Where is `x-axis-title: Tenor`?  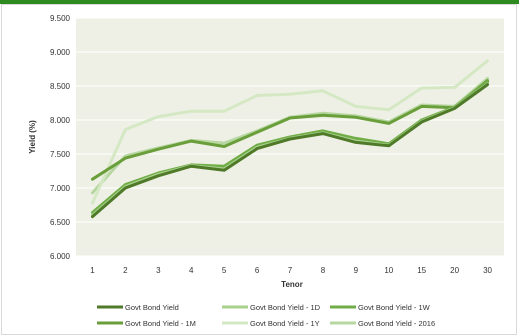 x-axis-title: Tenor is located at coordinates (292, 284).